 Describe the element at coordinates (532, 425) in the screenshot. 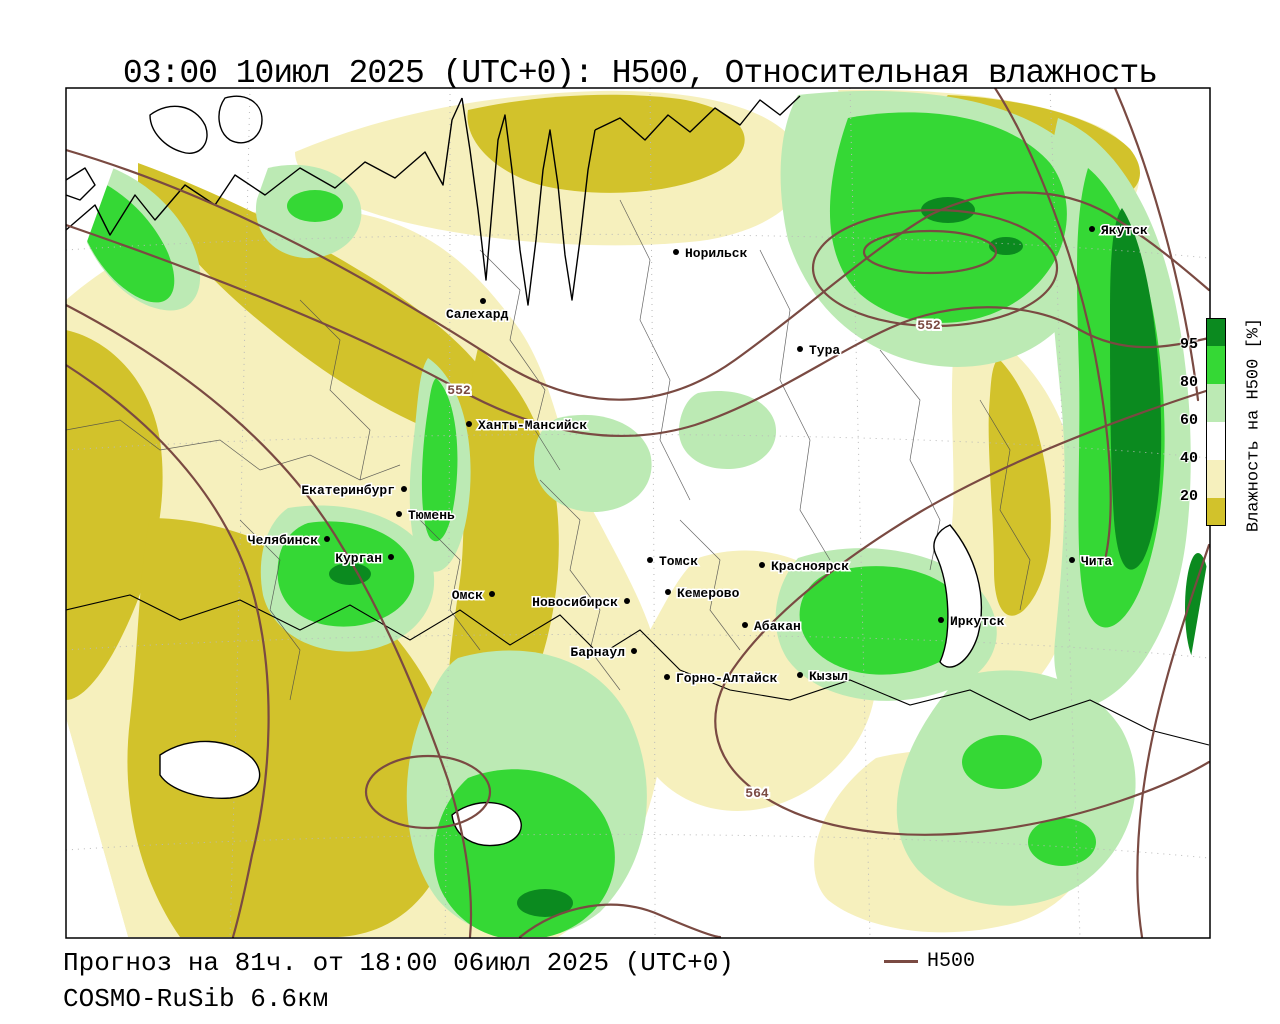

I see `city-label: Ханты-Мансийск` at that location.